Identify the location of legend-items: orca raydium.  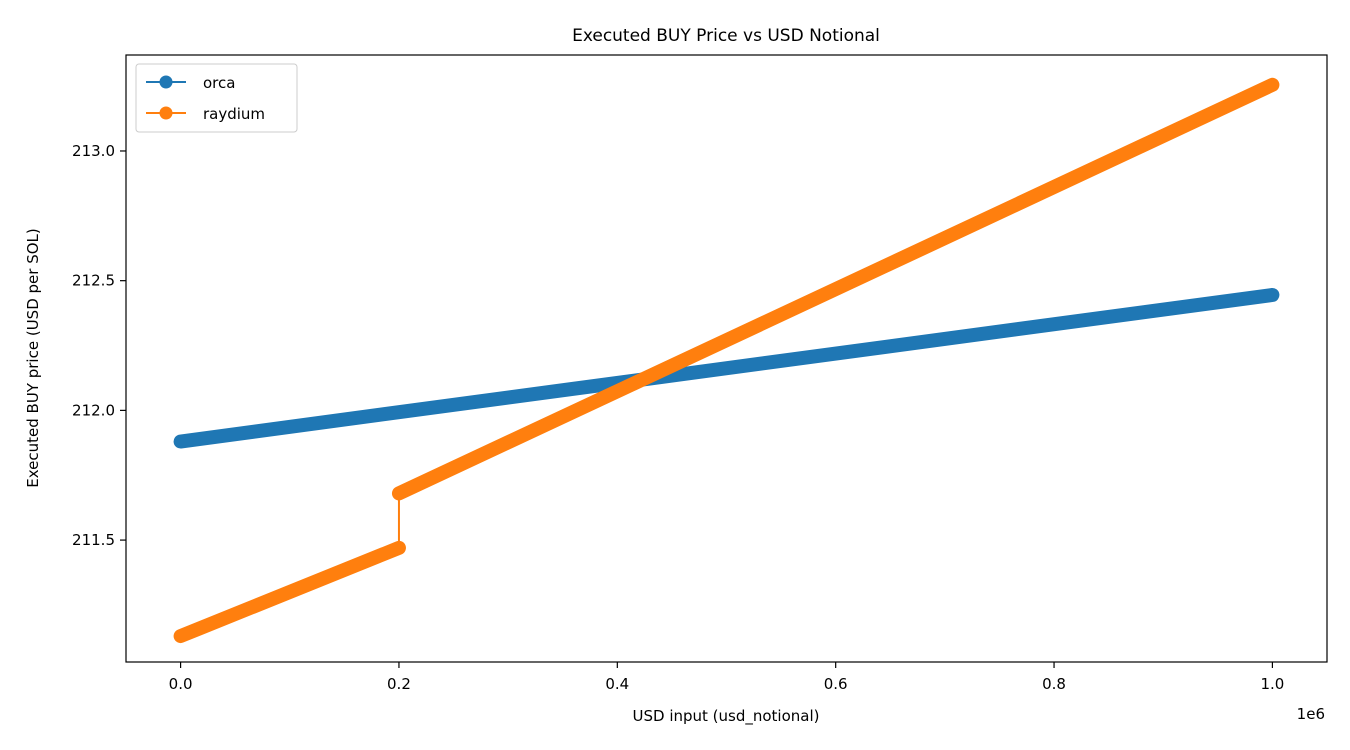
(205, 98).